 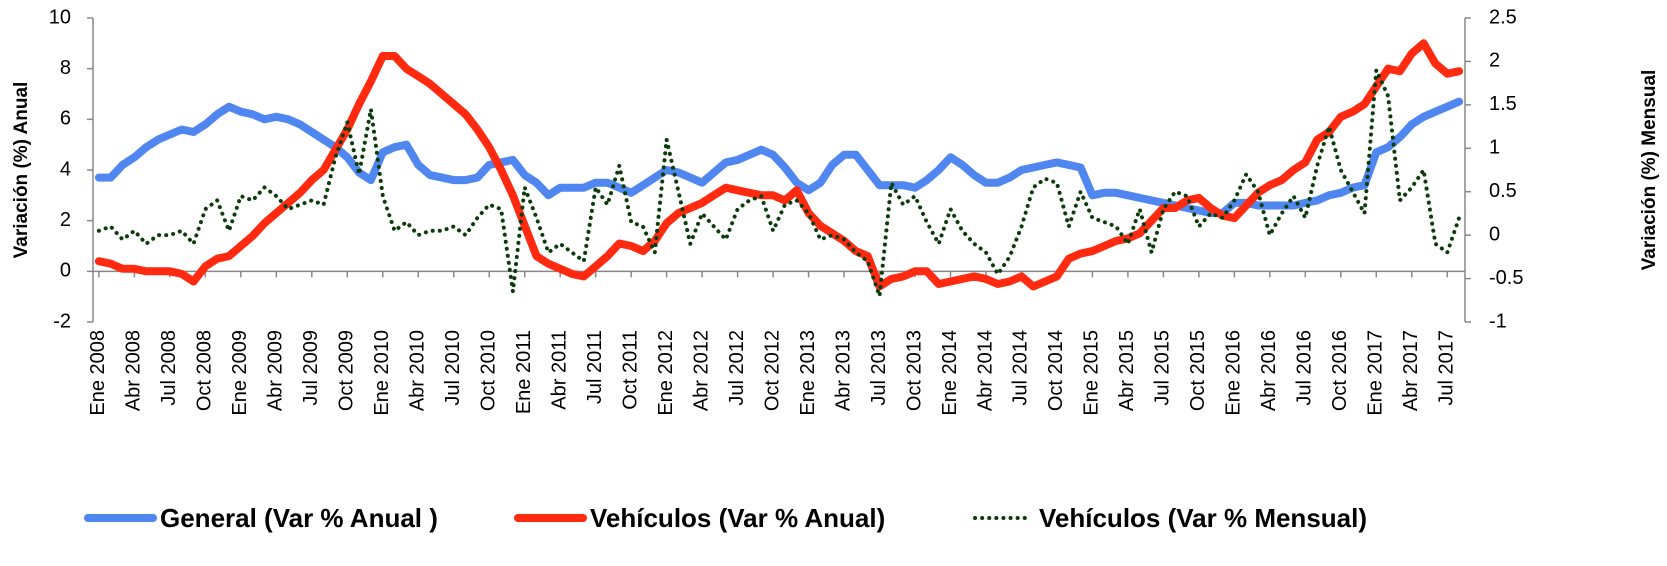 What do you see at coordinates (1203, 518) in the screenshot?
I see `legend-label: Vehículos (Var % Mensual)` at bounding box center [1203, 518].